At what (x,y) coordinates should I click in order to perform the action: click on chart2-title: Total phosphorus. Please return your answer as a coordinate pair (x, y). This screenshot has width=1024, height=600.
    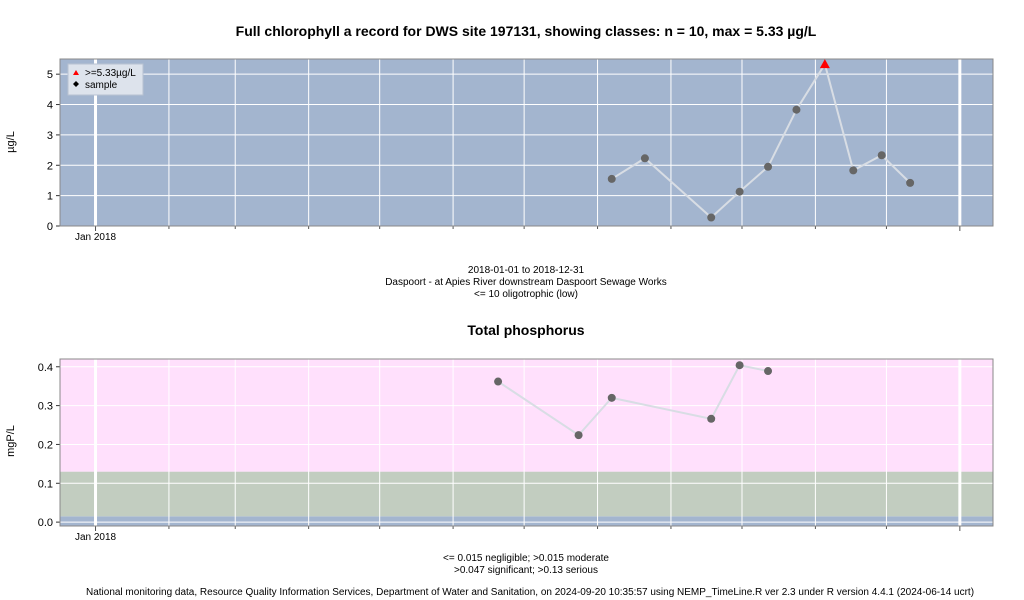
    Looking at the image, I should click on (525, 330).